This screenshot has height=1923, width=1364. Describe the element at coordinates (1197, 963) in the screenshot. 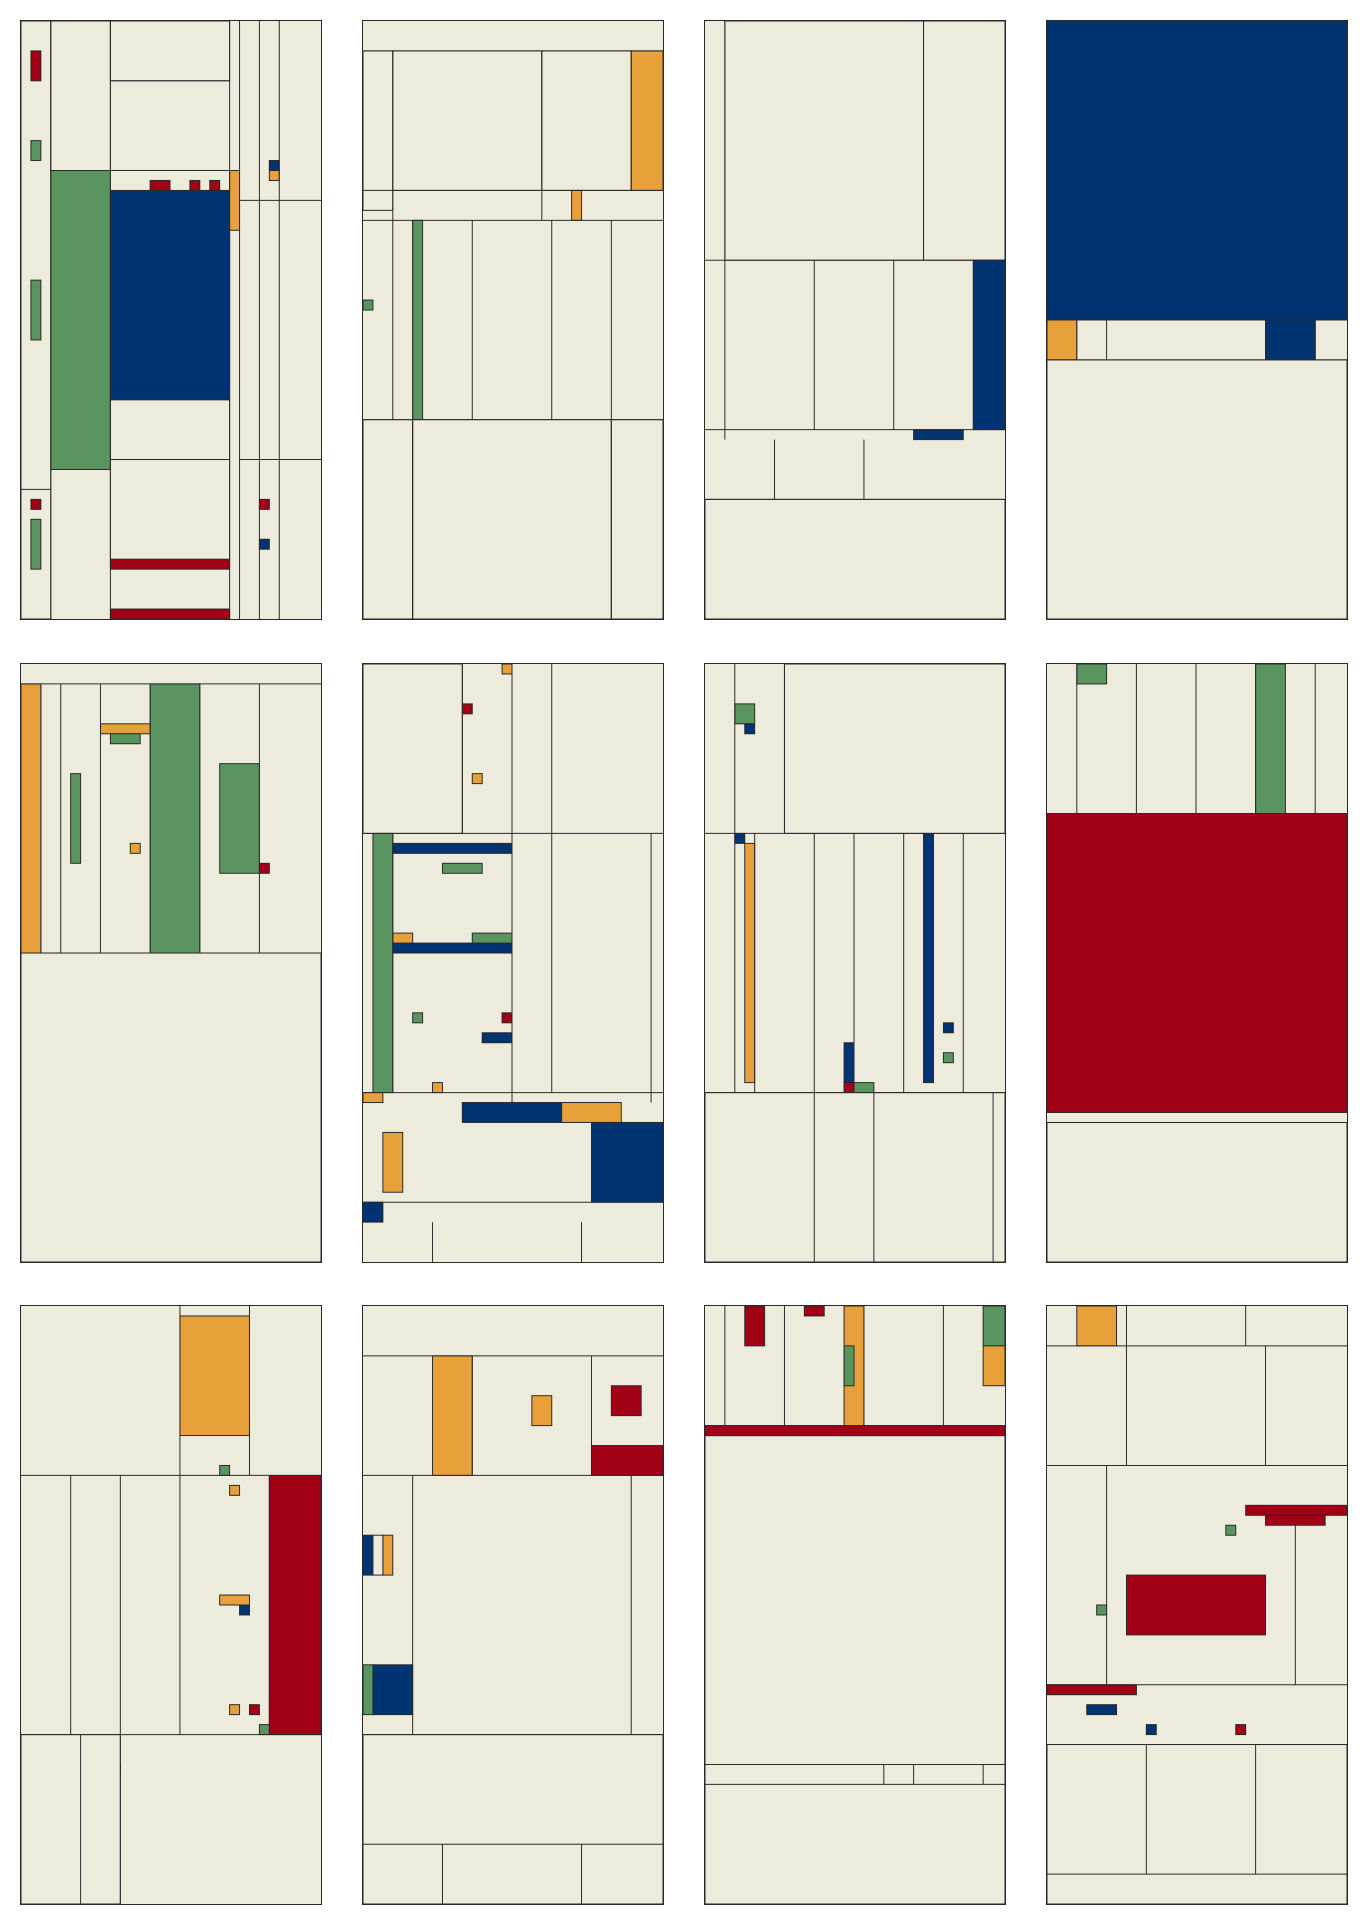

I see `composition-p8-svg` at that location.